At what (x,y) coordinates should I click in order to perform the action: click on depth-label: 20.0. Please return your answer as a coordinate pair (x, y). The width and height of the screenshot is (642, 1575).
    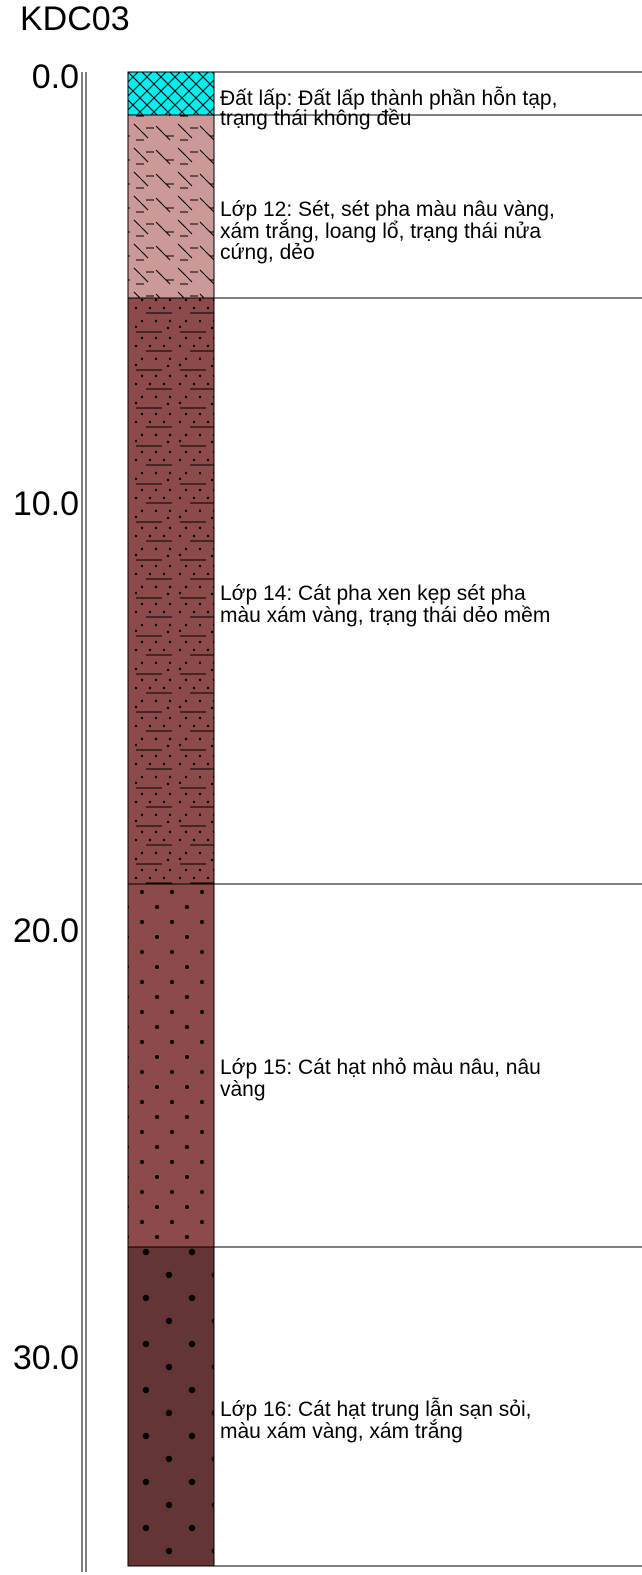
    Looking at the image, I should click on (46, 931).